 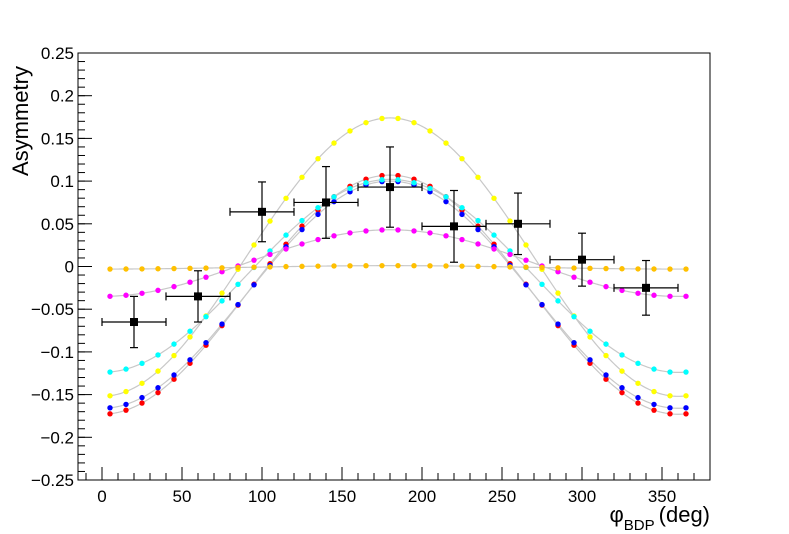 What do you see at coordinates (662, 496) in the screenshot?
I see `x-tick-label: 350` at bounding box center [662, 496].